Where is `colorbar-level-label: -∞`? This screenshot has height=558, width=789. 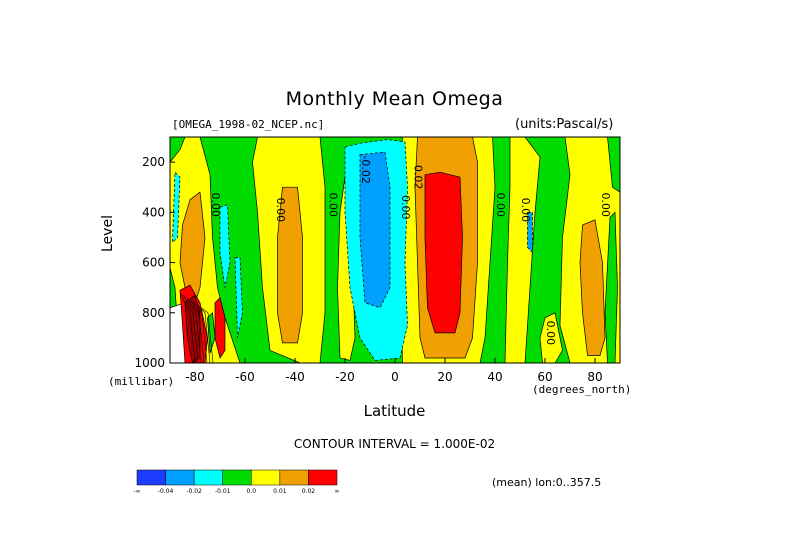
colorbar-level-label: -∞ is located at coordinates (136, 491).